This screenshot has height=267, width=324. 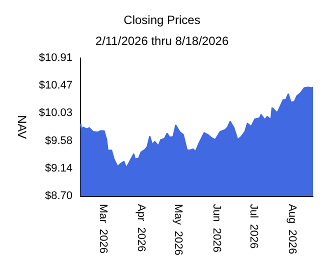 What do you see at coordinates (55, 86) in the screenshot?
I see `y-tick-label: $10.47` at bounding box center [55, 86].